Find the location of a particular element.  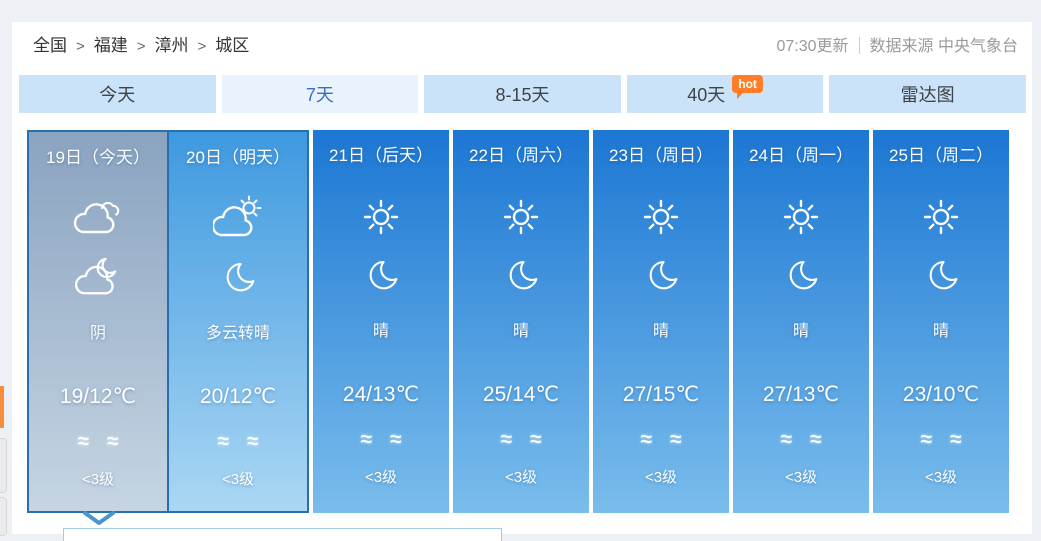

breadcrumb-link-0: 全国 is located at coordinates (50, 45).